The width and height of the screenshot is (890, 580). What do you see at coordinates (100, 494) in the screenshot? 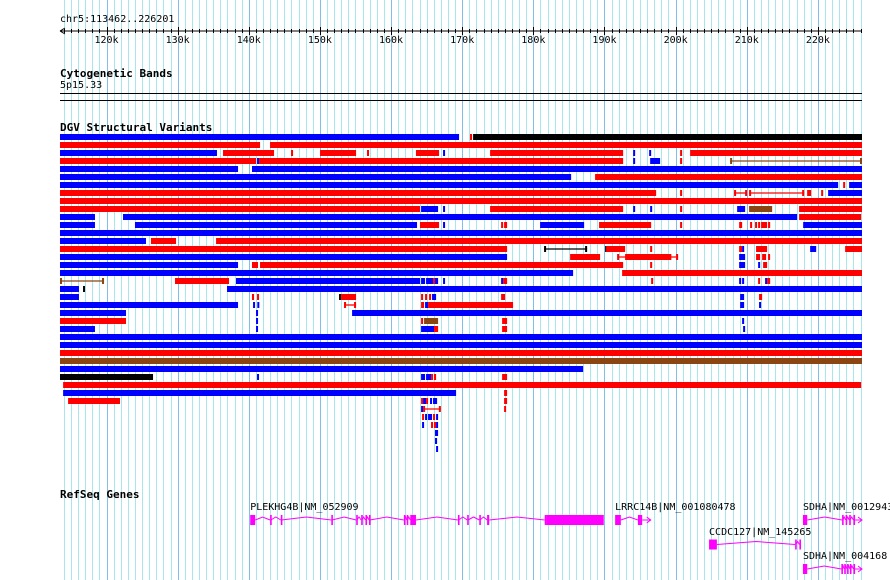
I see `refseq-track-title: RefSeq Genes` at bounding box center [100, 494].